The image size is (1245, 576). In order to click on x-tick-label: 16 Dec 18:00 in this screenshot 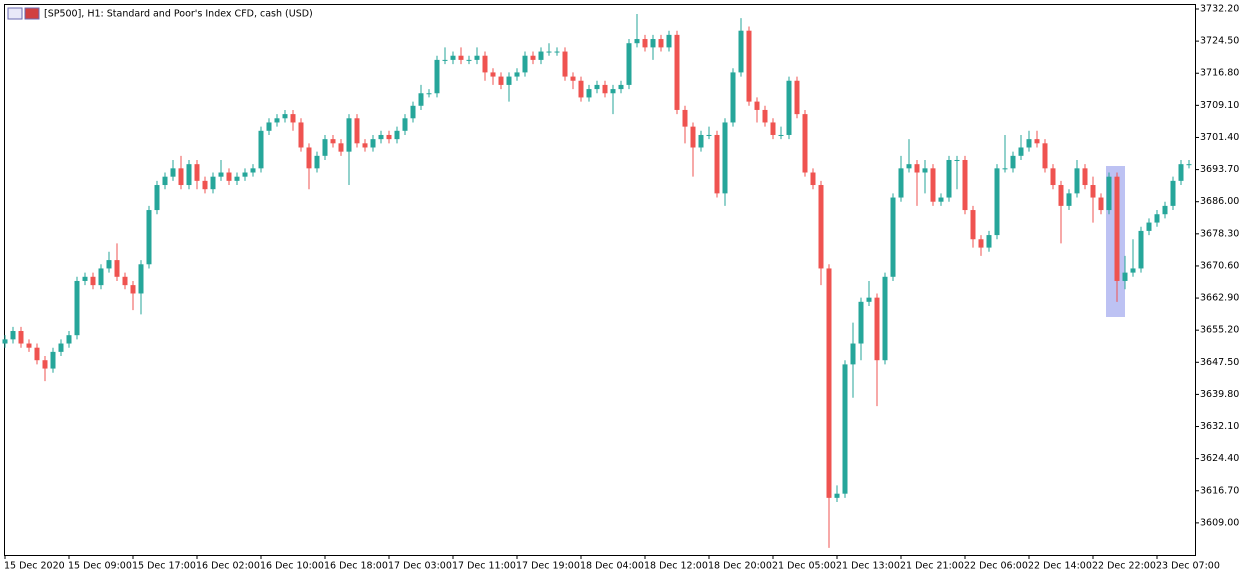, I will do `click(356, 566)`.